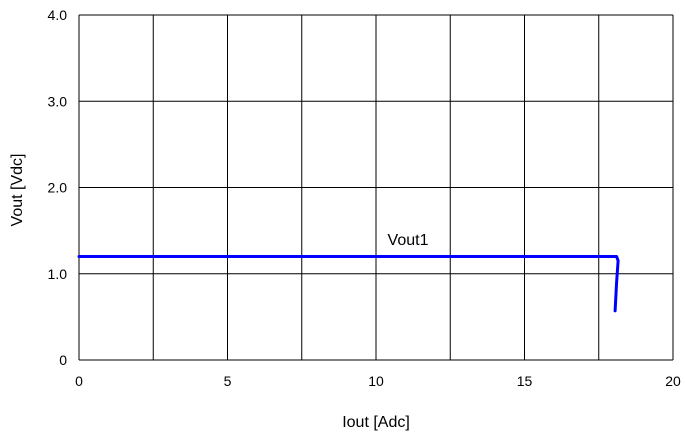 The image size is (685, 434). Describe the element at coordinates (376, 422) in the screenshot. I see `x-axis-label: Iout [Adc]` at that location.